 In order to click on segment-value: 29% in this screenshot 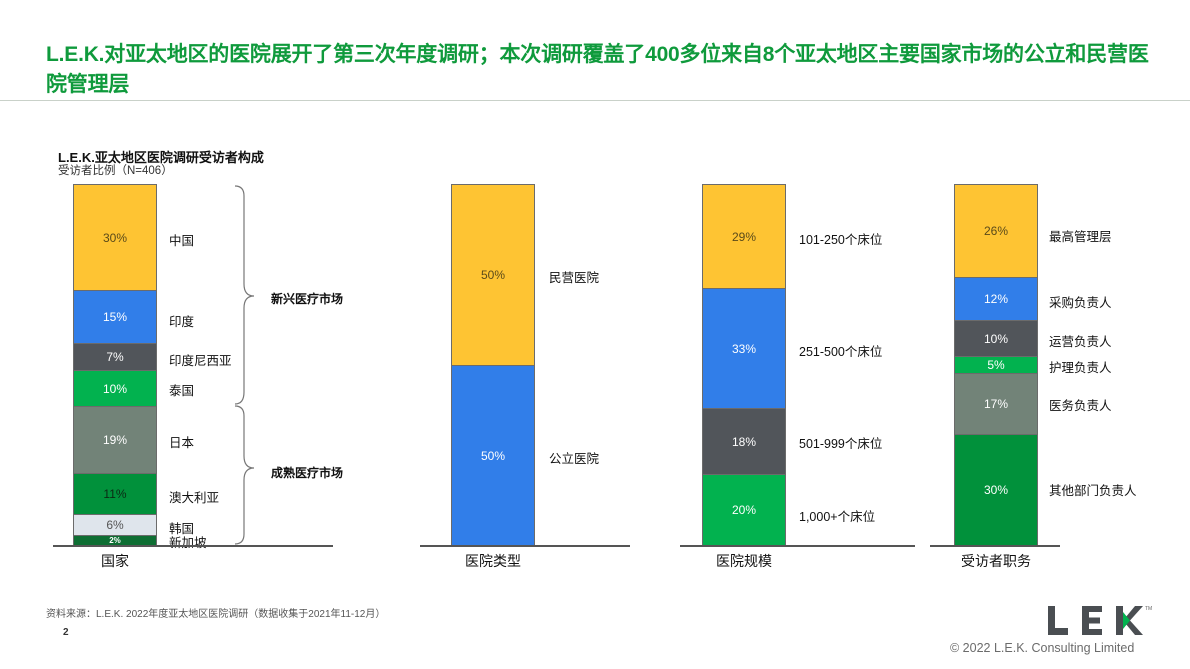, I will do `click(744, 236)`.